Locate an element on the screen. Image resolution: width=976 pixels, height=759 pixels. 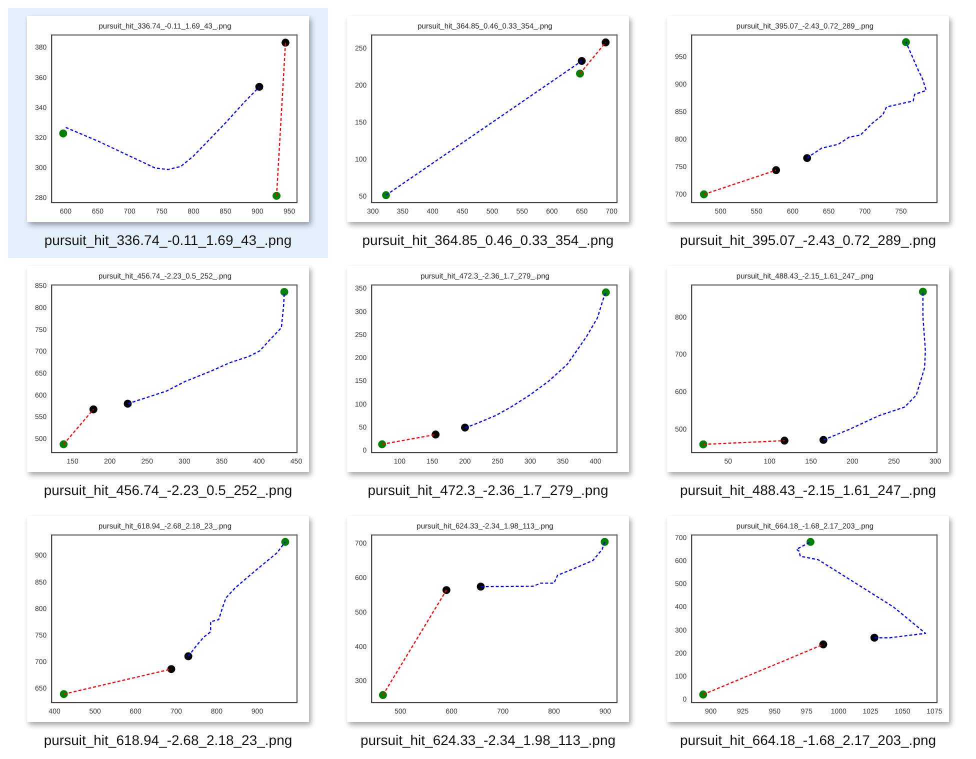
text: pursuit_hit_488.43_-2.15_1.61_247_.png is located at coordinates (808, 490).